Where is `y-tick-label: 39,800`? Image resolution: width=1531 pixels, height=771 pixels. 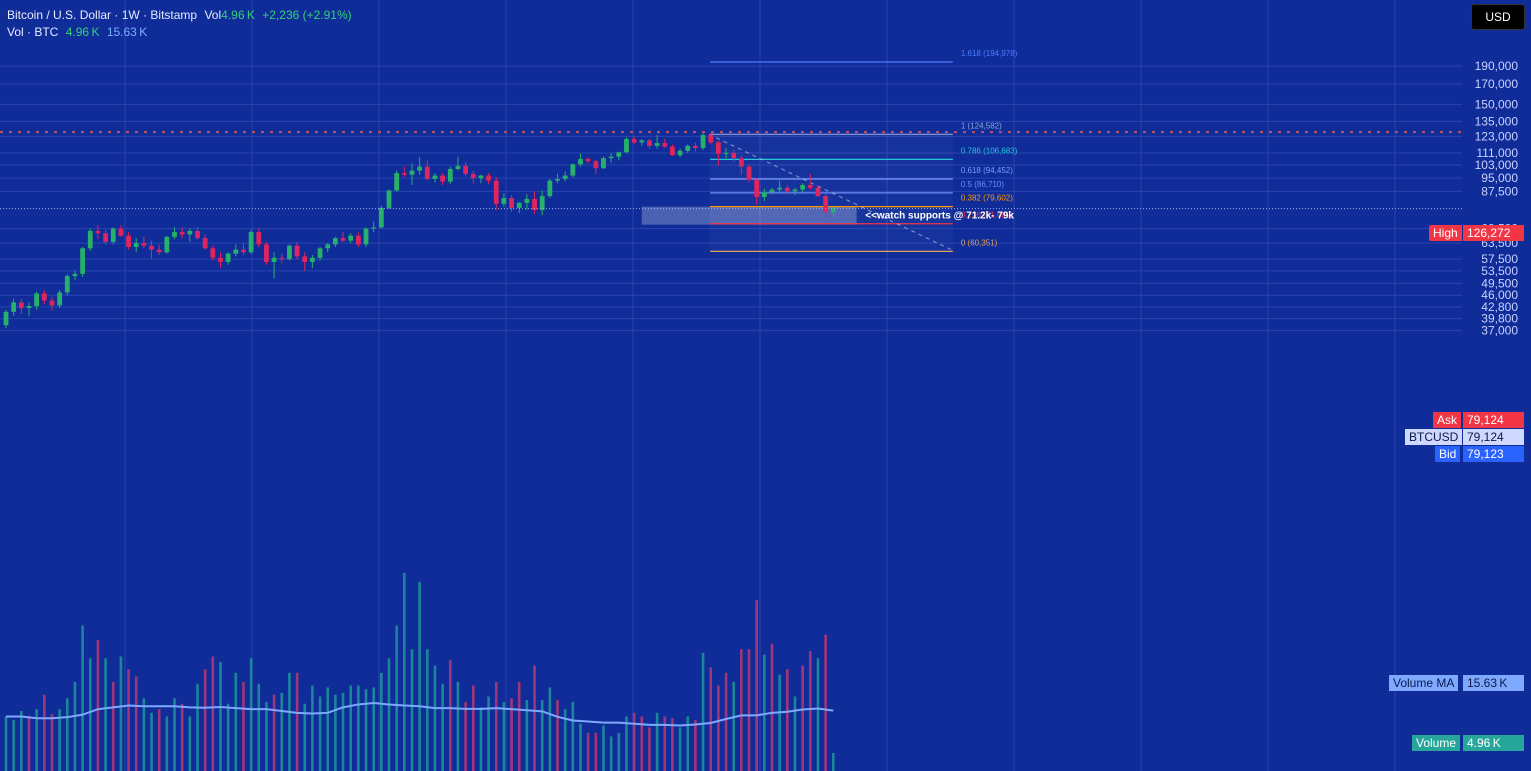
y-tick-label: 39,800 is located at coordinates (1499, 319).